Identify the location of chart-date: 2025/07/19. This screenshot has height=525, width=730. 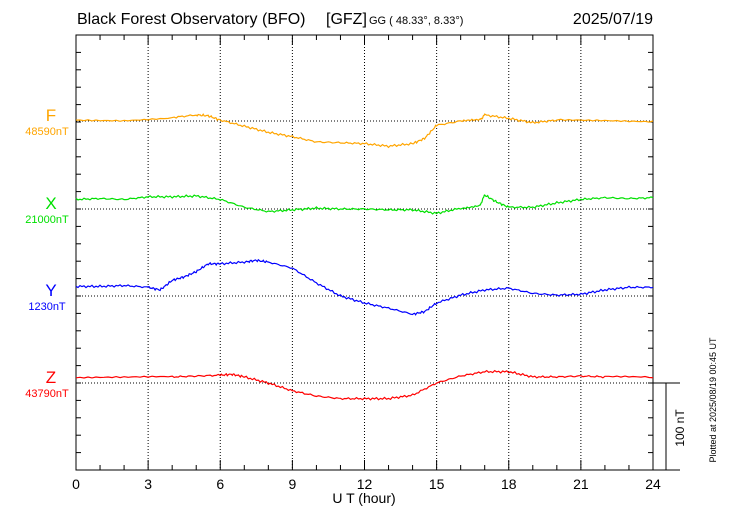
(613, 19).